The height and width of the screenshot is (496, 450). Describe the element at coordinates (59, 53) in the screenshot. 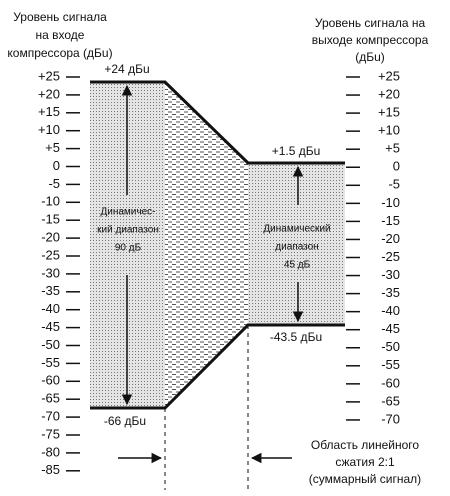

I see `title-line: компрессора (дБu)` at that location.